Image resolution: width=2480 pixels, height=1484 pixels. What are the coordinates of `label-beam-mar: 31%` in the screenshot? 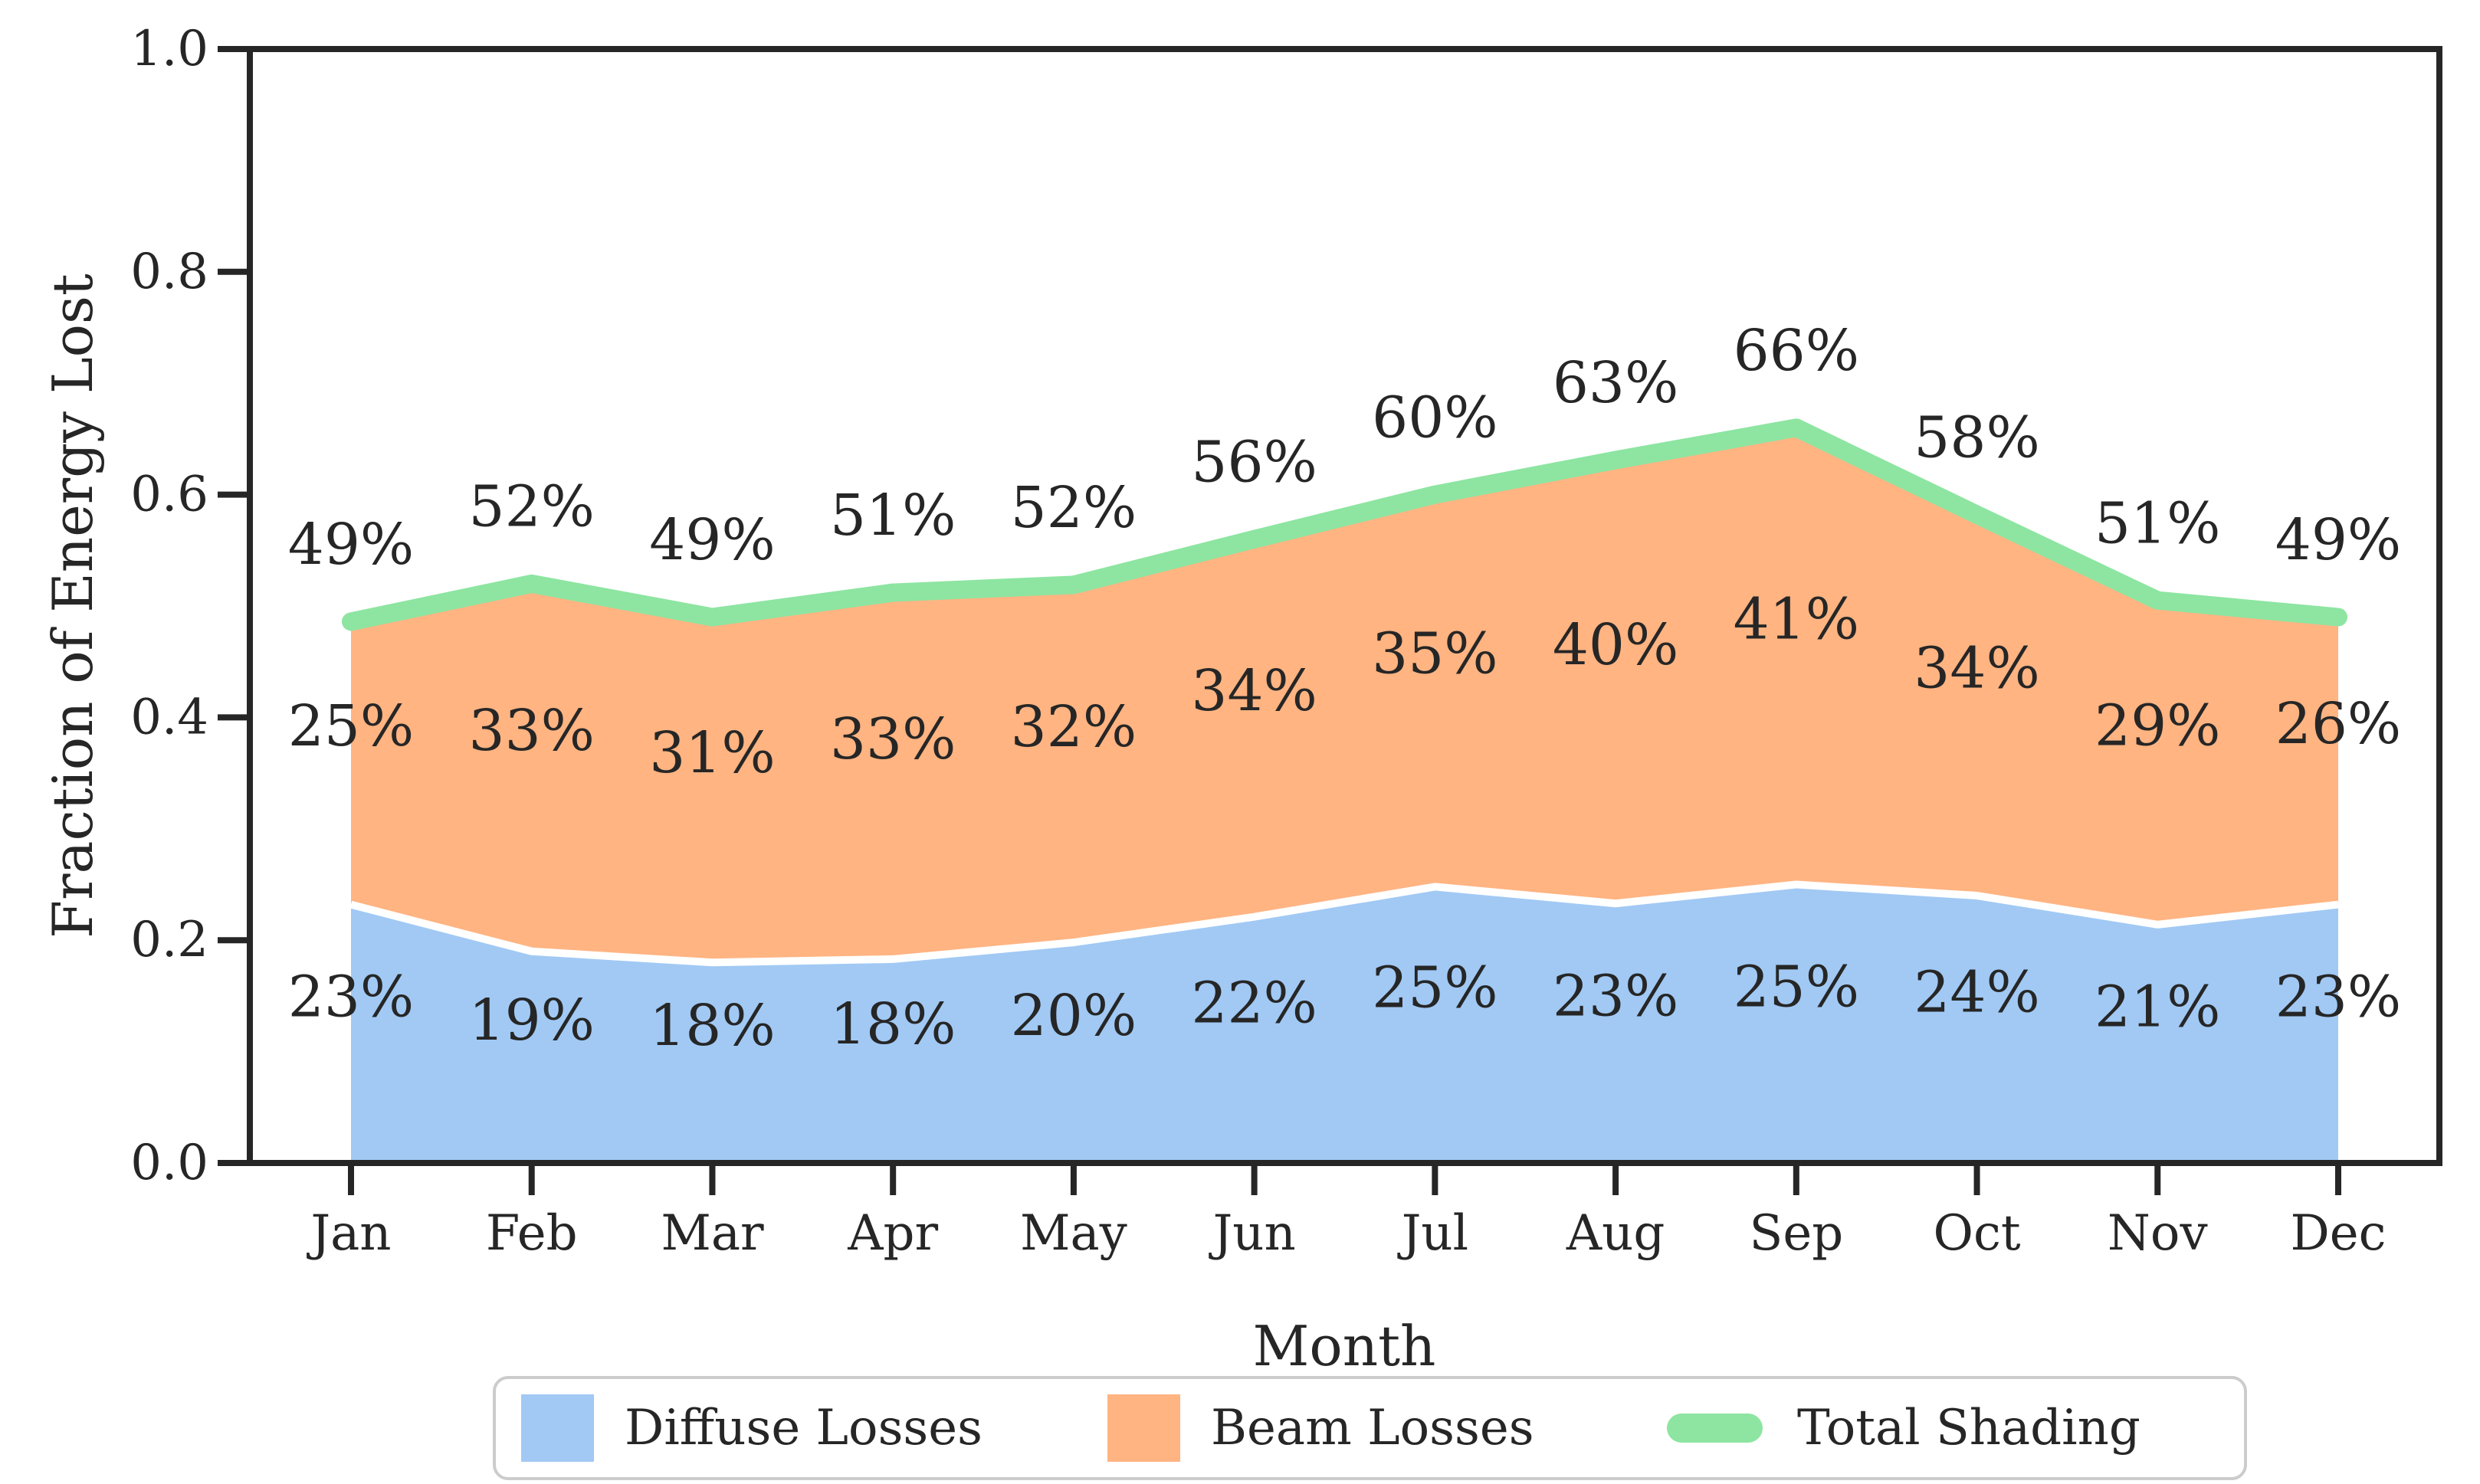 It's located at (712, 753).